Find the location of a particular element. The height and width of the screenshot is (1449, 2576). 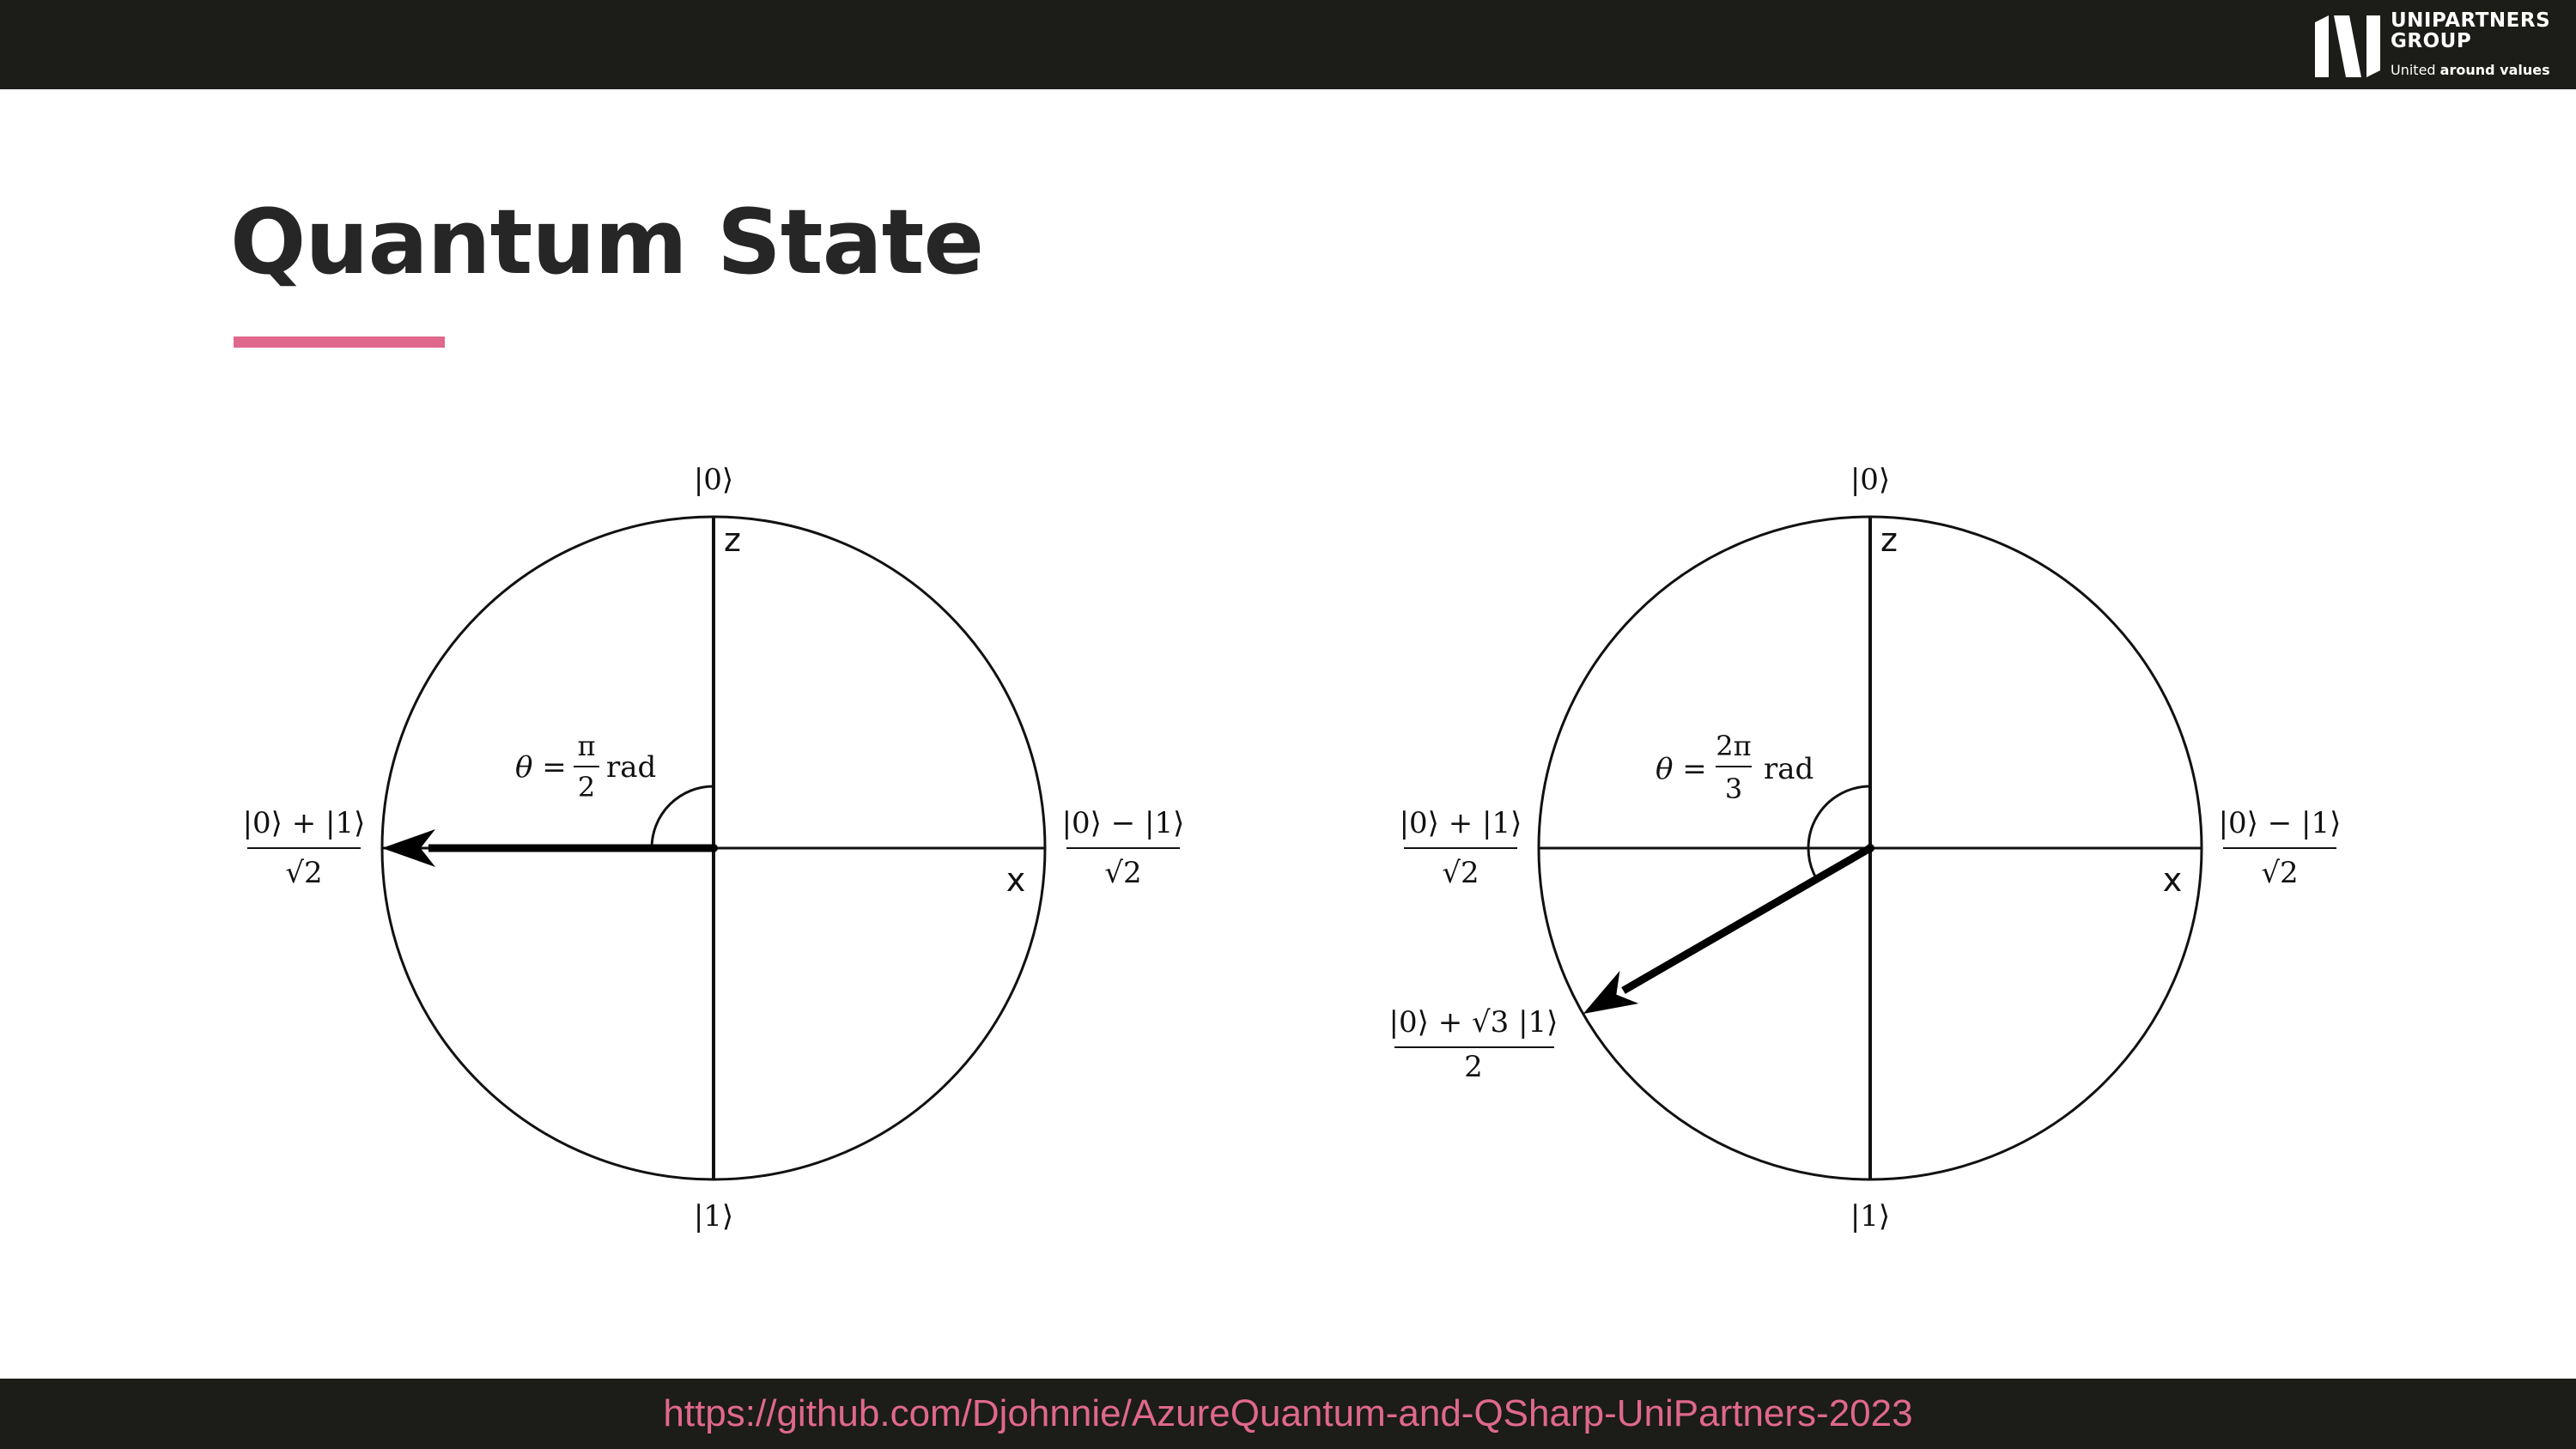

unipartners-logo: UNIPARTNERS GROUP United around values is located at coordinates (2436, 45).